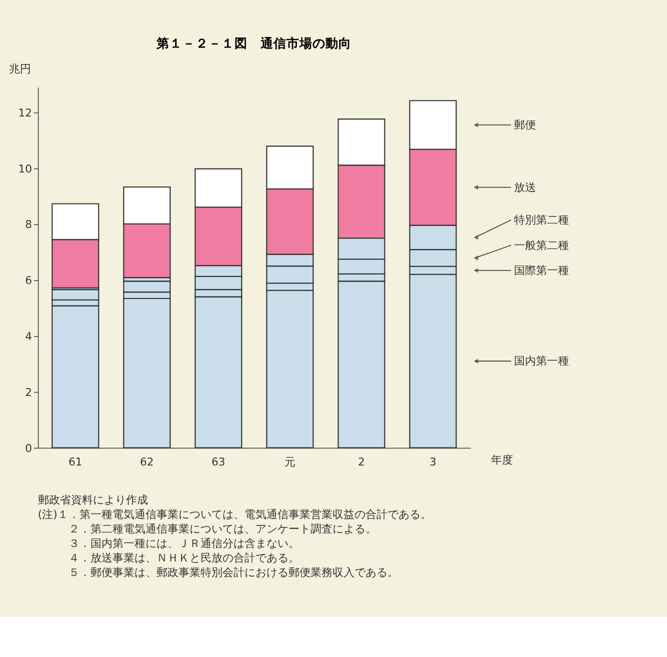  I want to click on y-tick-label: 4, so click(28, 337).